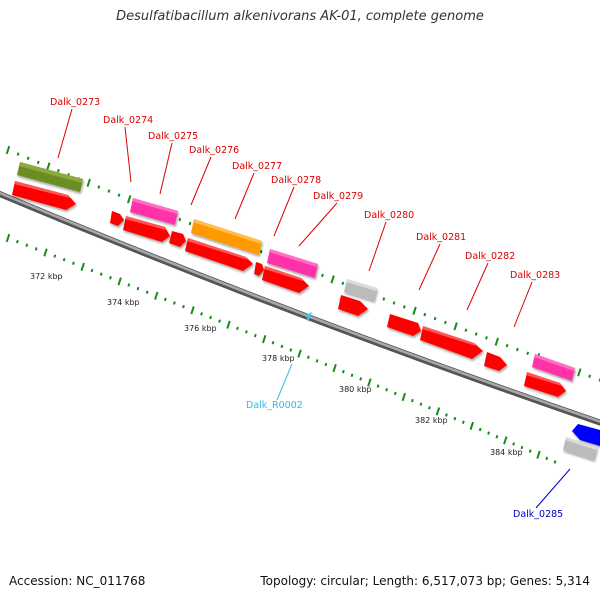  Describe the element at coordinates (50, 177) in the screenshot. I see `gene-dalk-0273-feature` at that location.